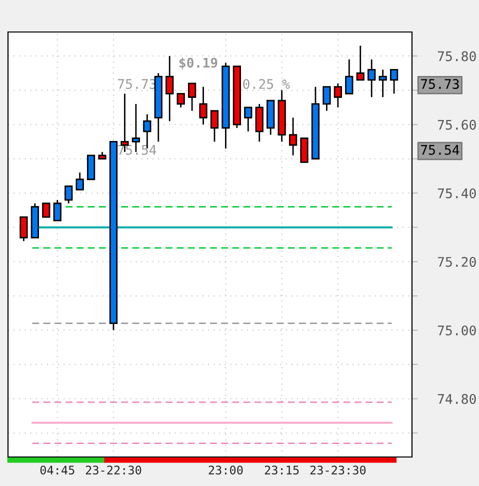 The width and height of the screenshot is (479, 486). Describe the element at coordinates (198, 63) in the screenshot. I see `annotation: $0.19` at that location.